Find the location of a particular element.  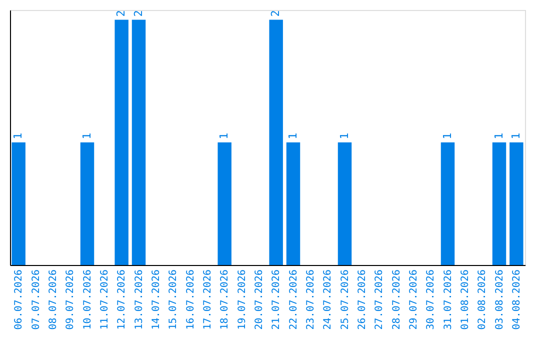

x-tick-label: 22.07.2026 is located at coordinates (294, 300).